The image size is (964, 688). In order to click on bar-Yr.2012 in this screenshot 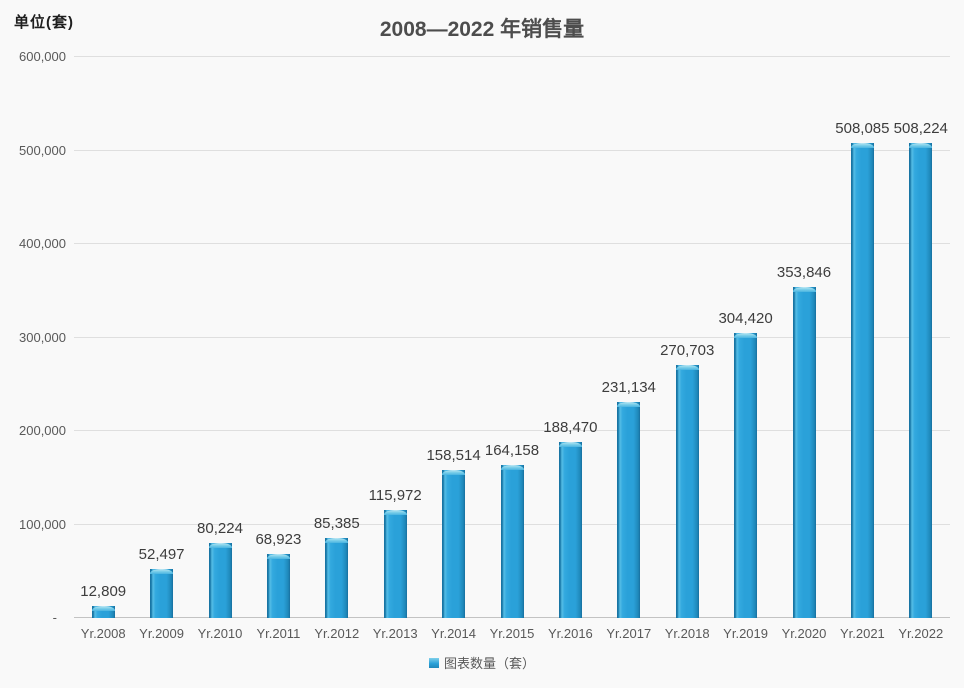, I will do `click(337, 578)`.